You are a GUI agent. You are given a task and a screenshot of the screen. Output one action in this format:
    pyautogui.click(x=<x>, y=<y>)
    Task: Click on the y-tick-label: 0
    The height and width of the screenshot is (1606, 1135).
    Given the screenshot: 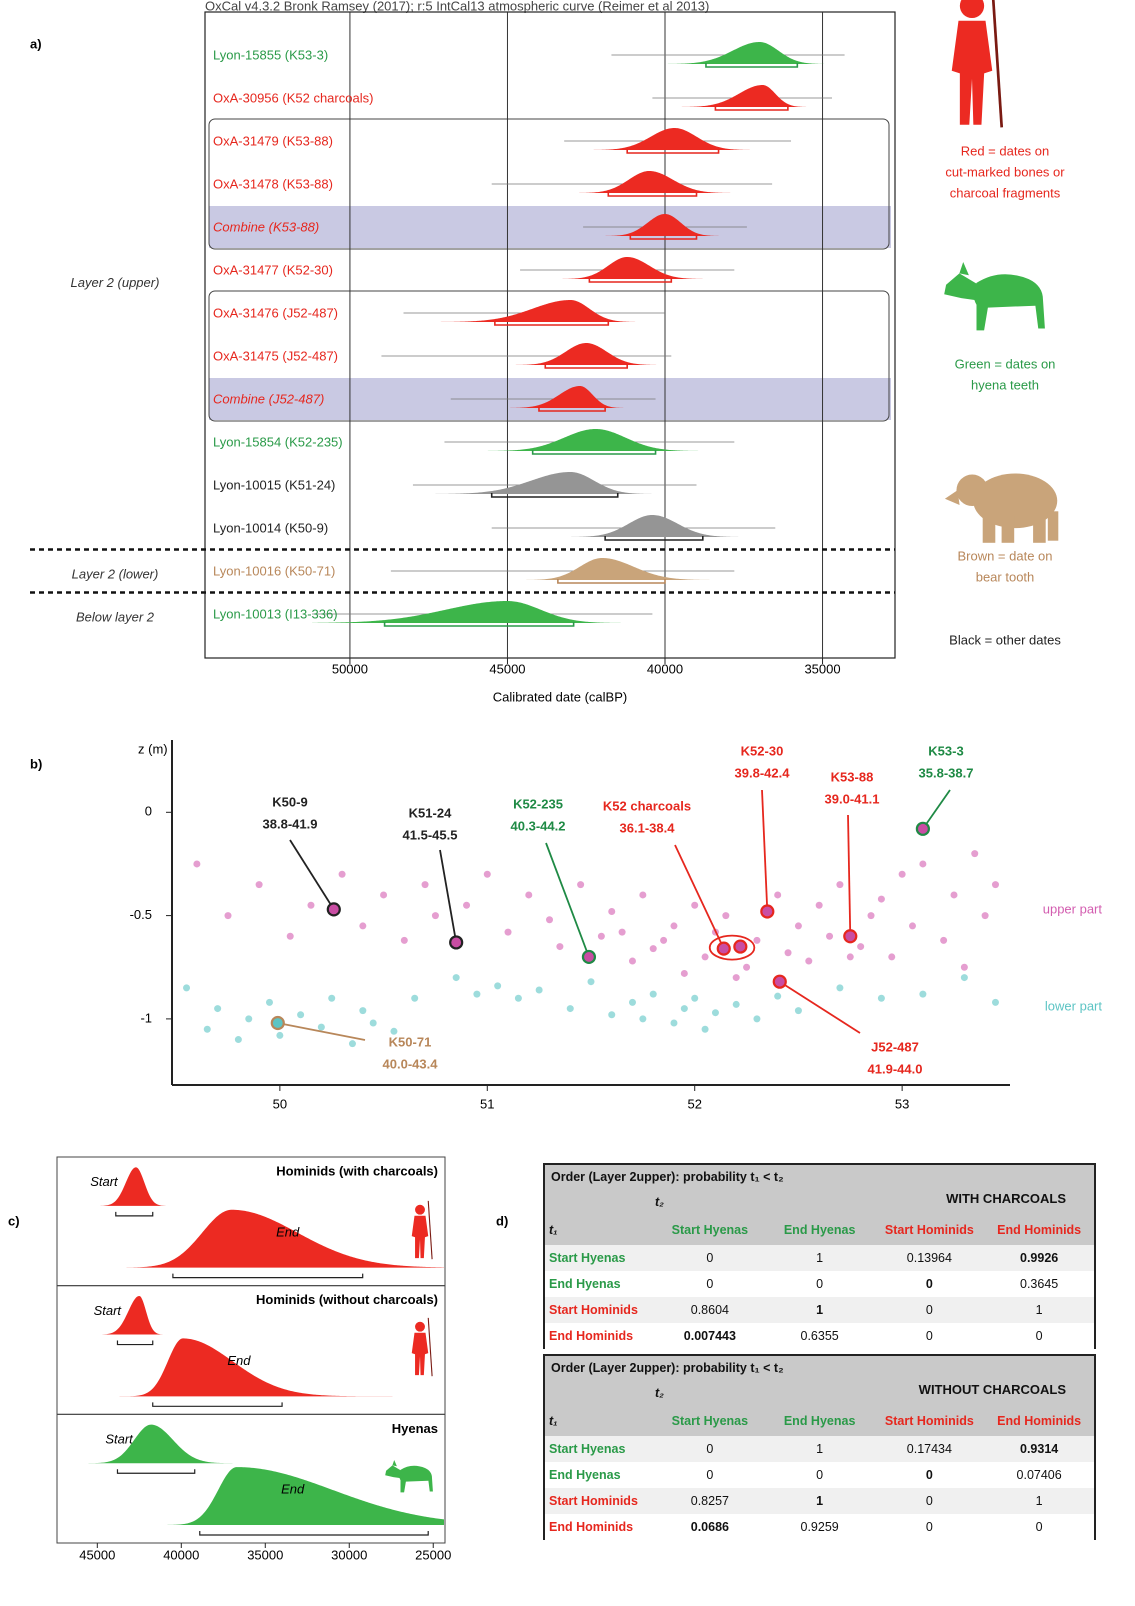 What is the action you would take?
    pyautogui.click(x=148, y=811)
    